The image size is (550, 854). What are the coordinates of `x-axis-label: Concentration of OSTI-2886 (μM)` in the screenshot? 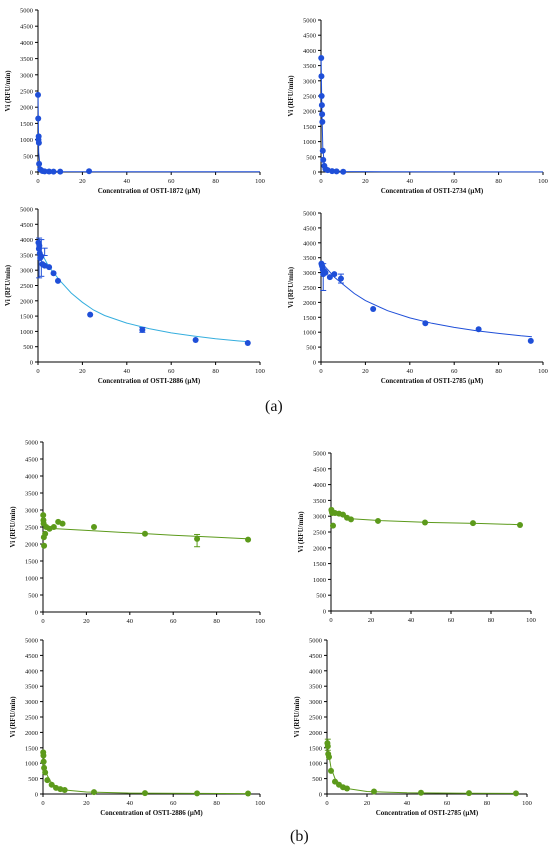 It's located at (149, 381).